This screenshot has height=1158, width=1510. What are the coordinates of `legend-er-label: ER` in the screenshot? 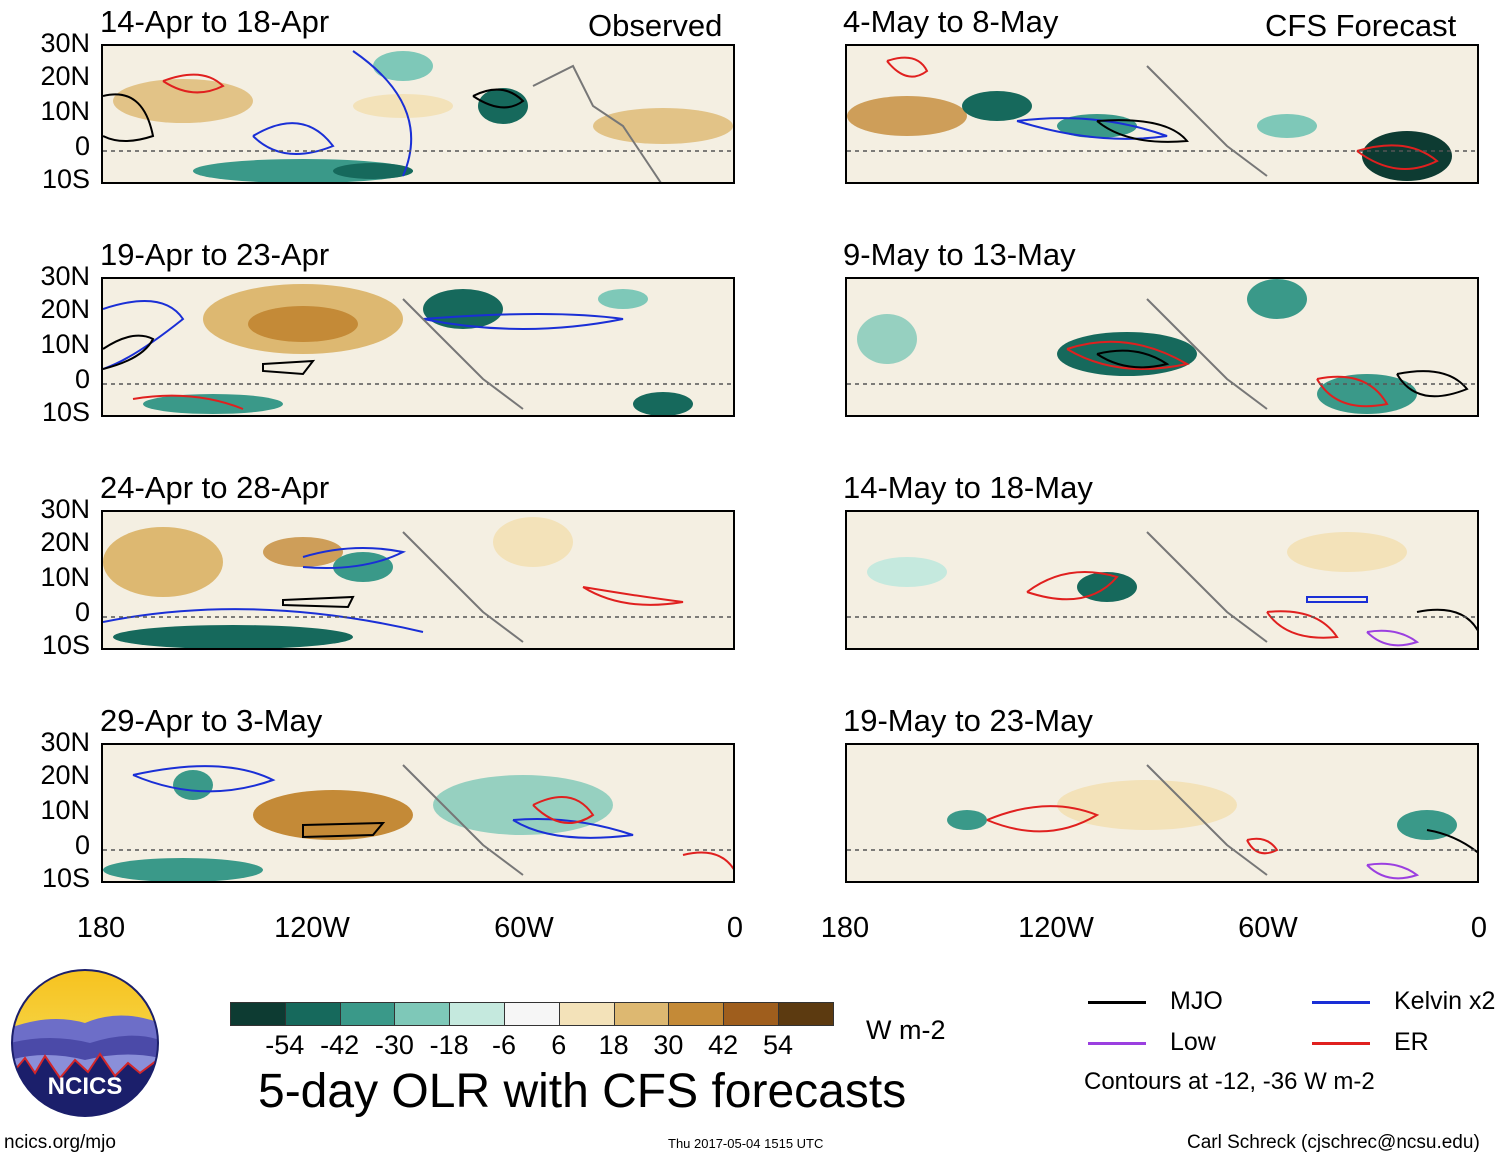 It's located at (1411, 1042).